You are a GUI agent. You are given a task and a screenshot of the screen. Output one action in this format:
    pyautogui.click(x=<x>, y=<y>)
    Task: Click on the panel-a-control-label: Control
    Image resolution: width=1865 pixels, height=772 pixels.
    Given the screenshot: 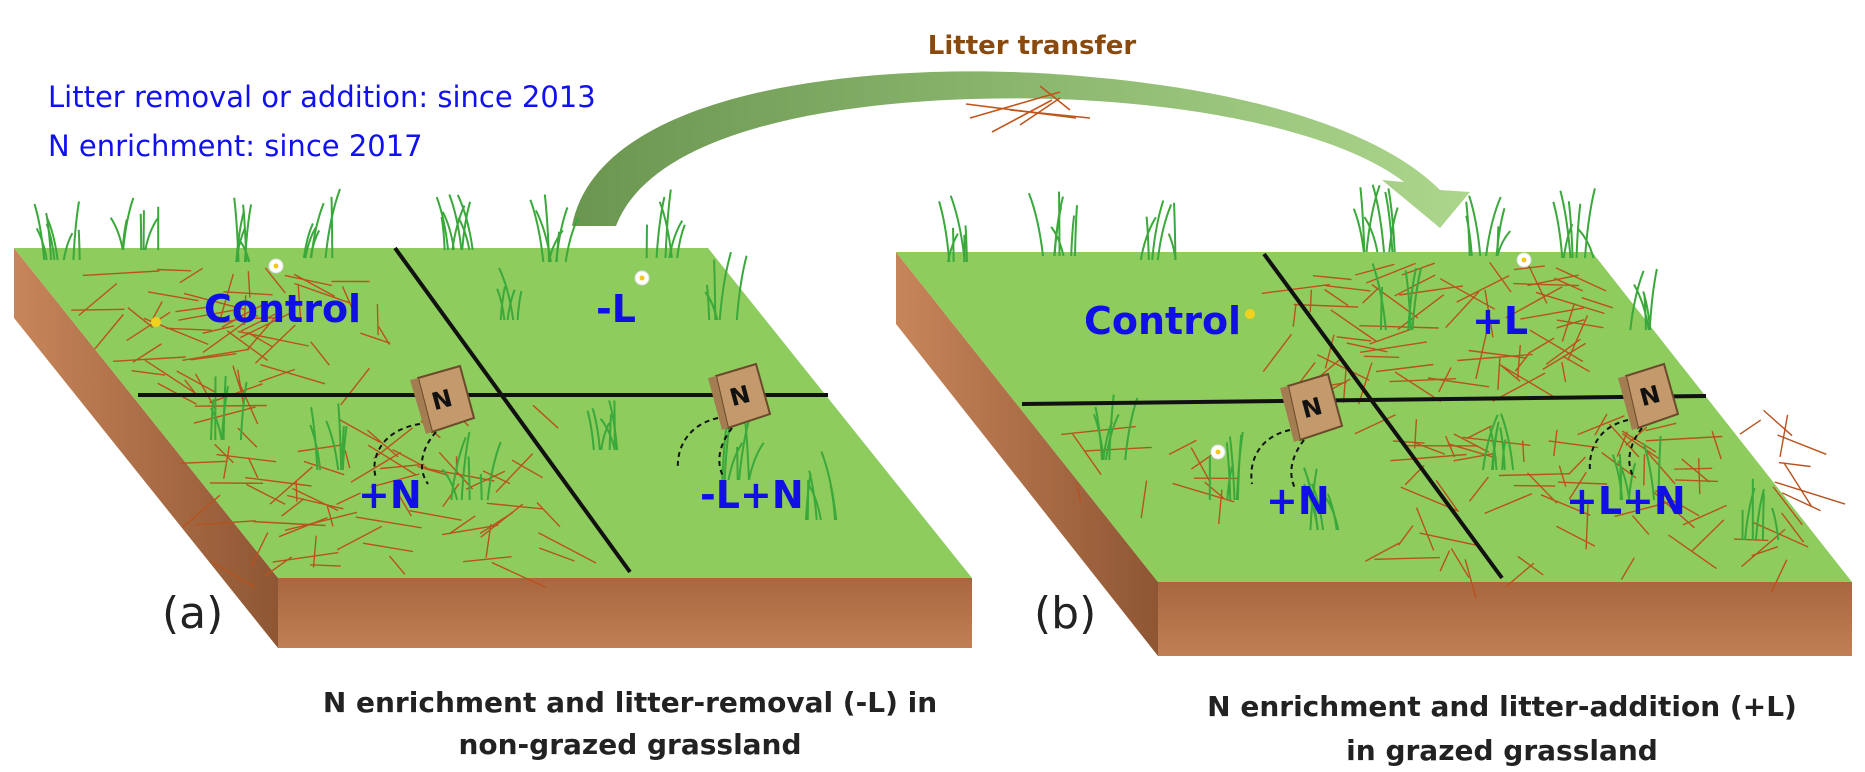 What is the action you would take?
    pyautogui.click(x=282, y=309)
    